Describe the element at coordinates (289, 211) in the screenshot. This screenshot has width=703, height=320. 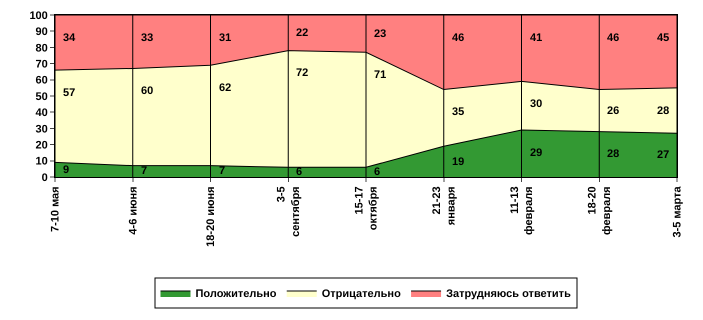
I see `x-tick-label: 3-5 сентября` at that location.